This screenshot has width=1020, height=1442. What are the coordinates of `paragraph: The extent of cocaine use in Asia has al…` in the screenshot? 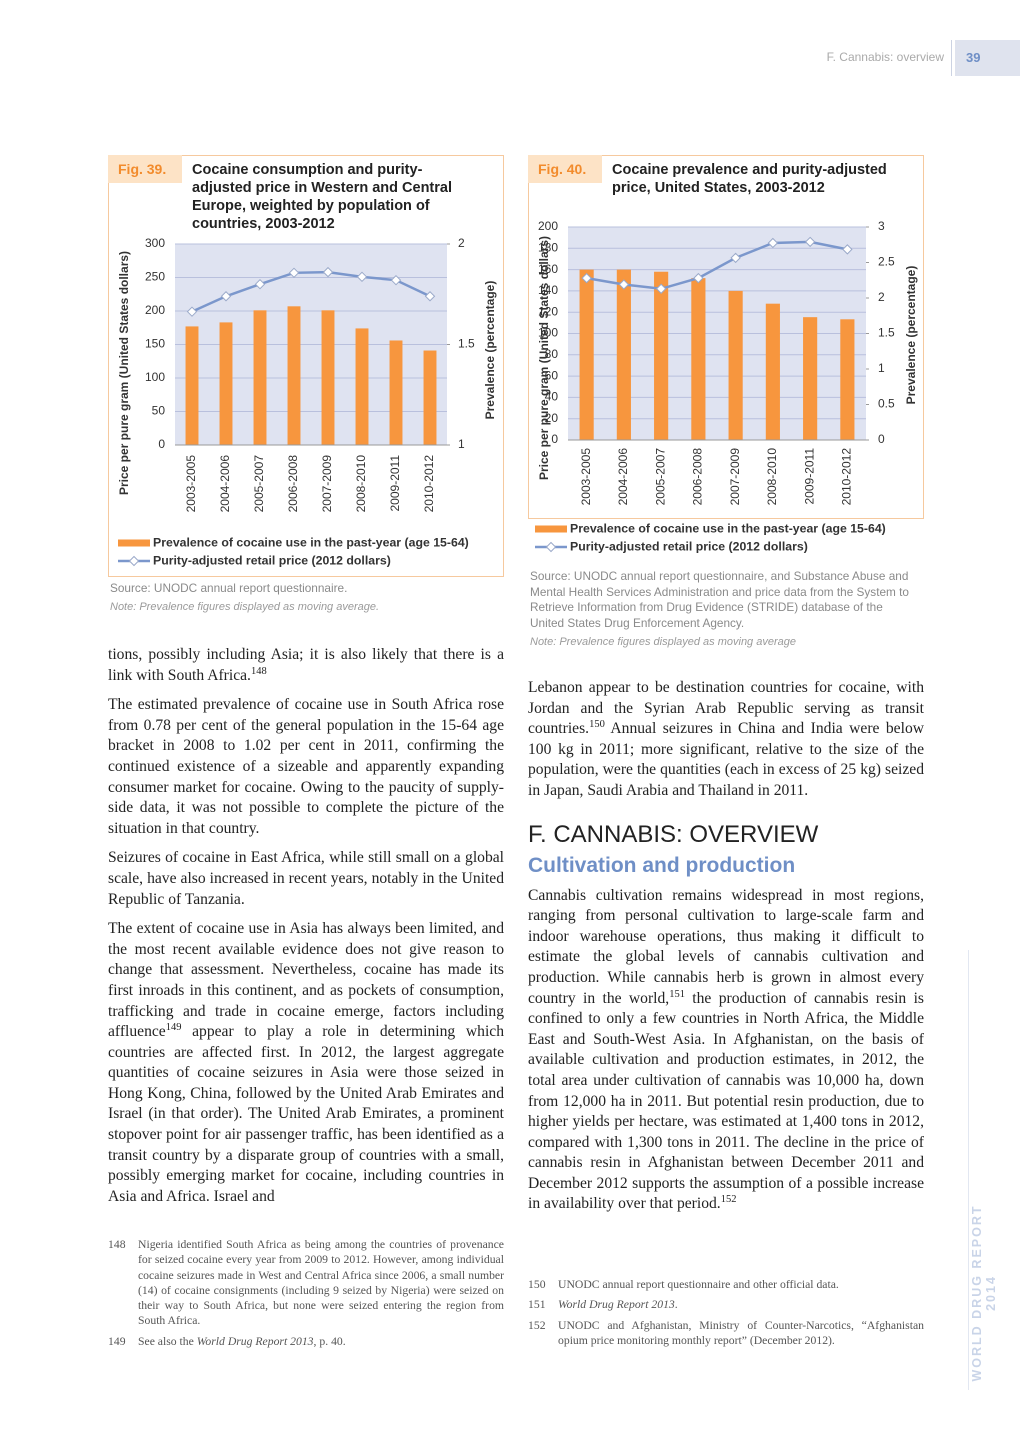 It's located at (306, 1063).